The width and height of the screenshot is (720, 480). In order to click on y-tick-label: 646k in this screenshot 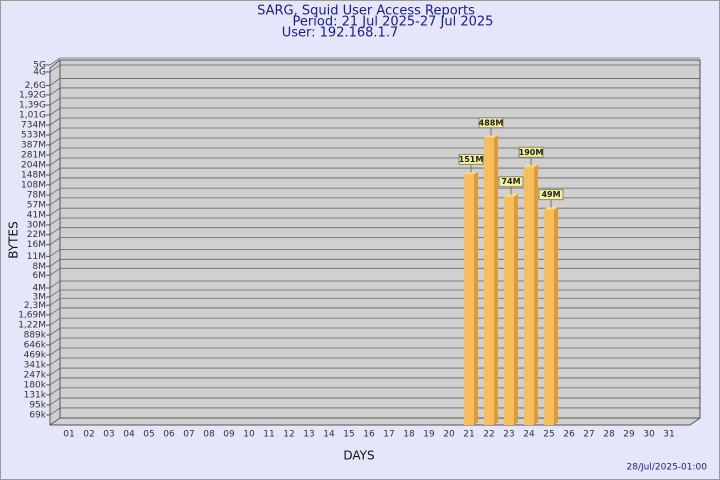, I will do `click(35, 345)`.